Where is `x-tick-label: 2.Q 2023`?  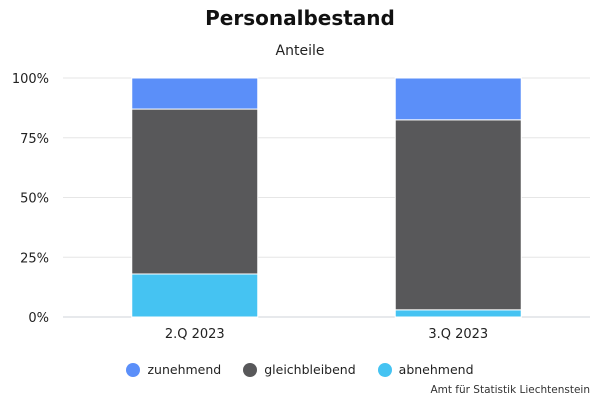
x-tick-label: 2.Q 2023 is located at coordinates (195, 334).